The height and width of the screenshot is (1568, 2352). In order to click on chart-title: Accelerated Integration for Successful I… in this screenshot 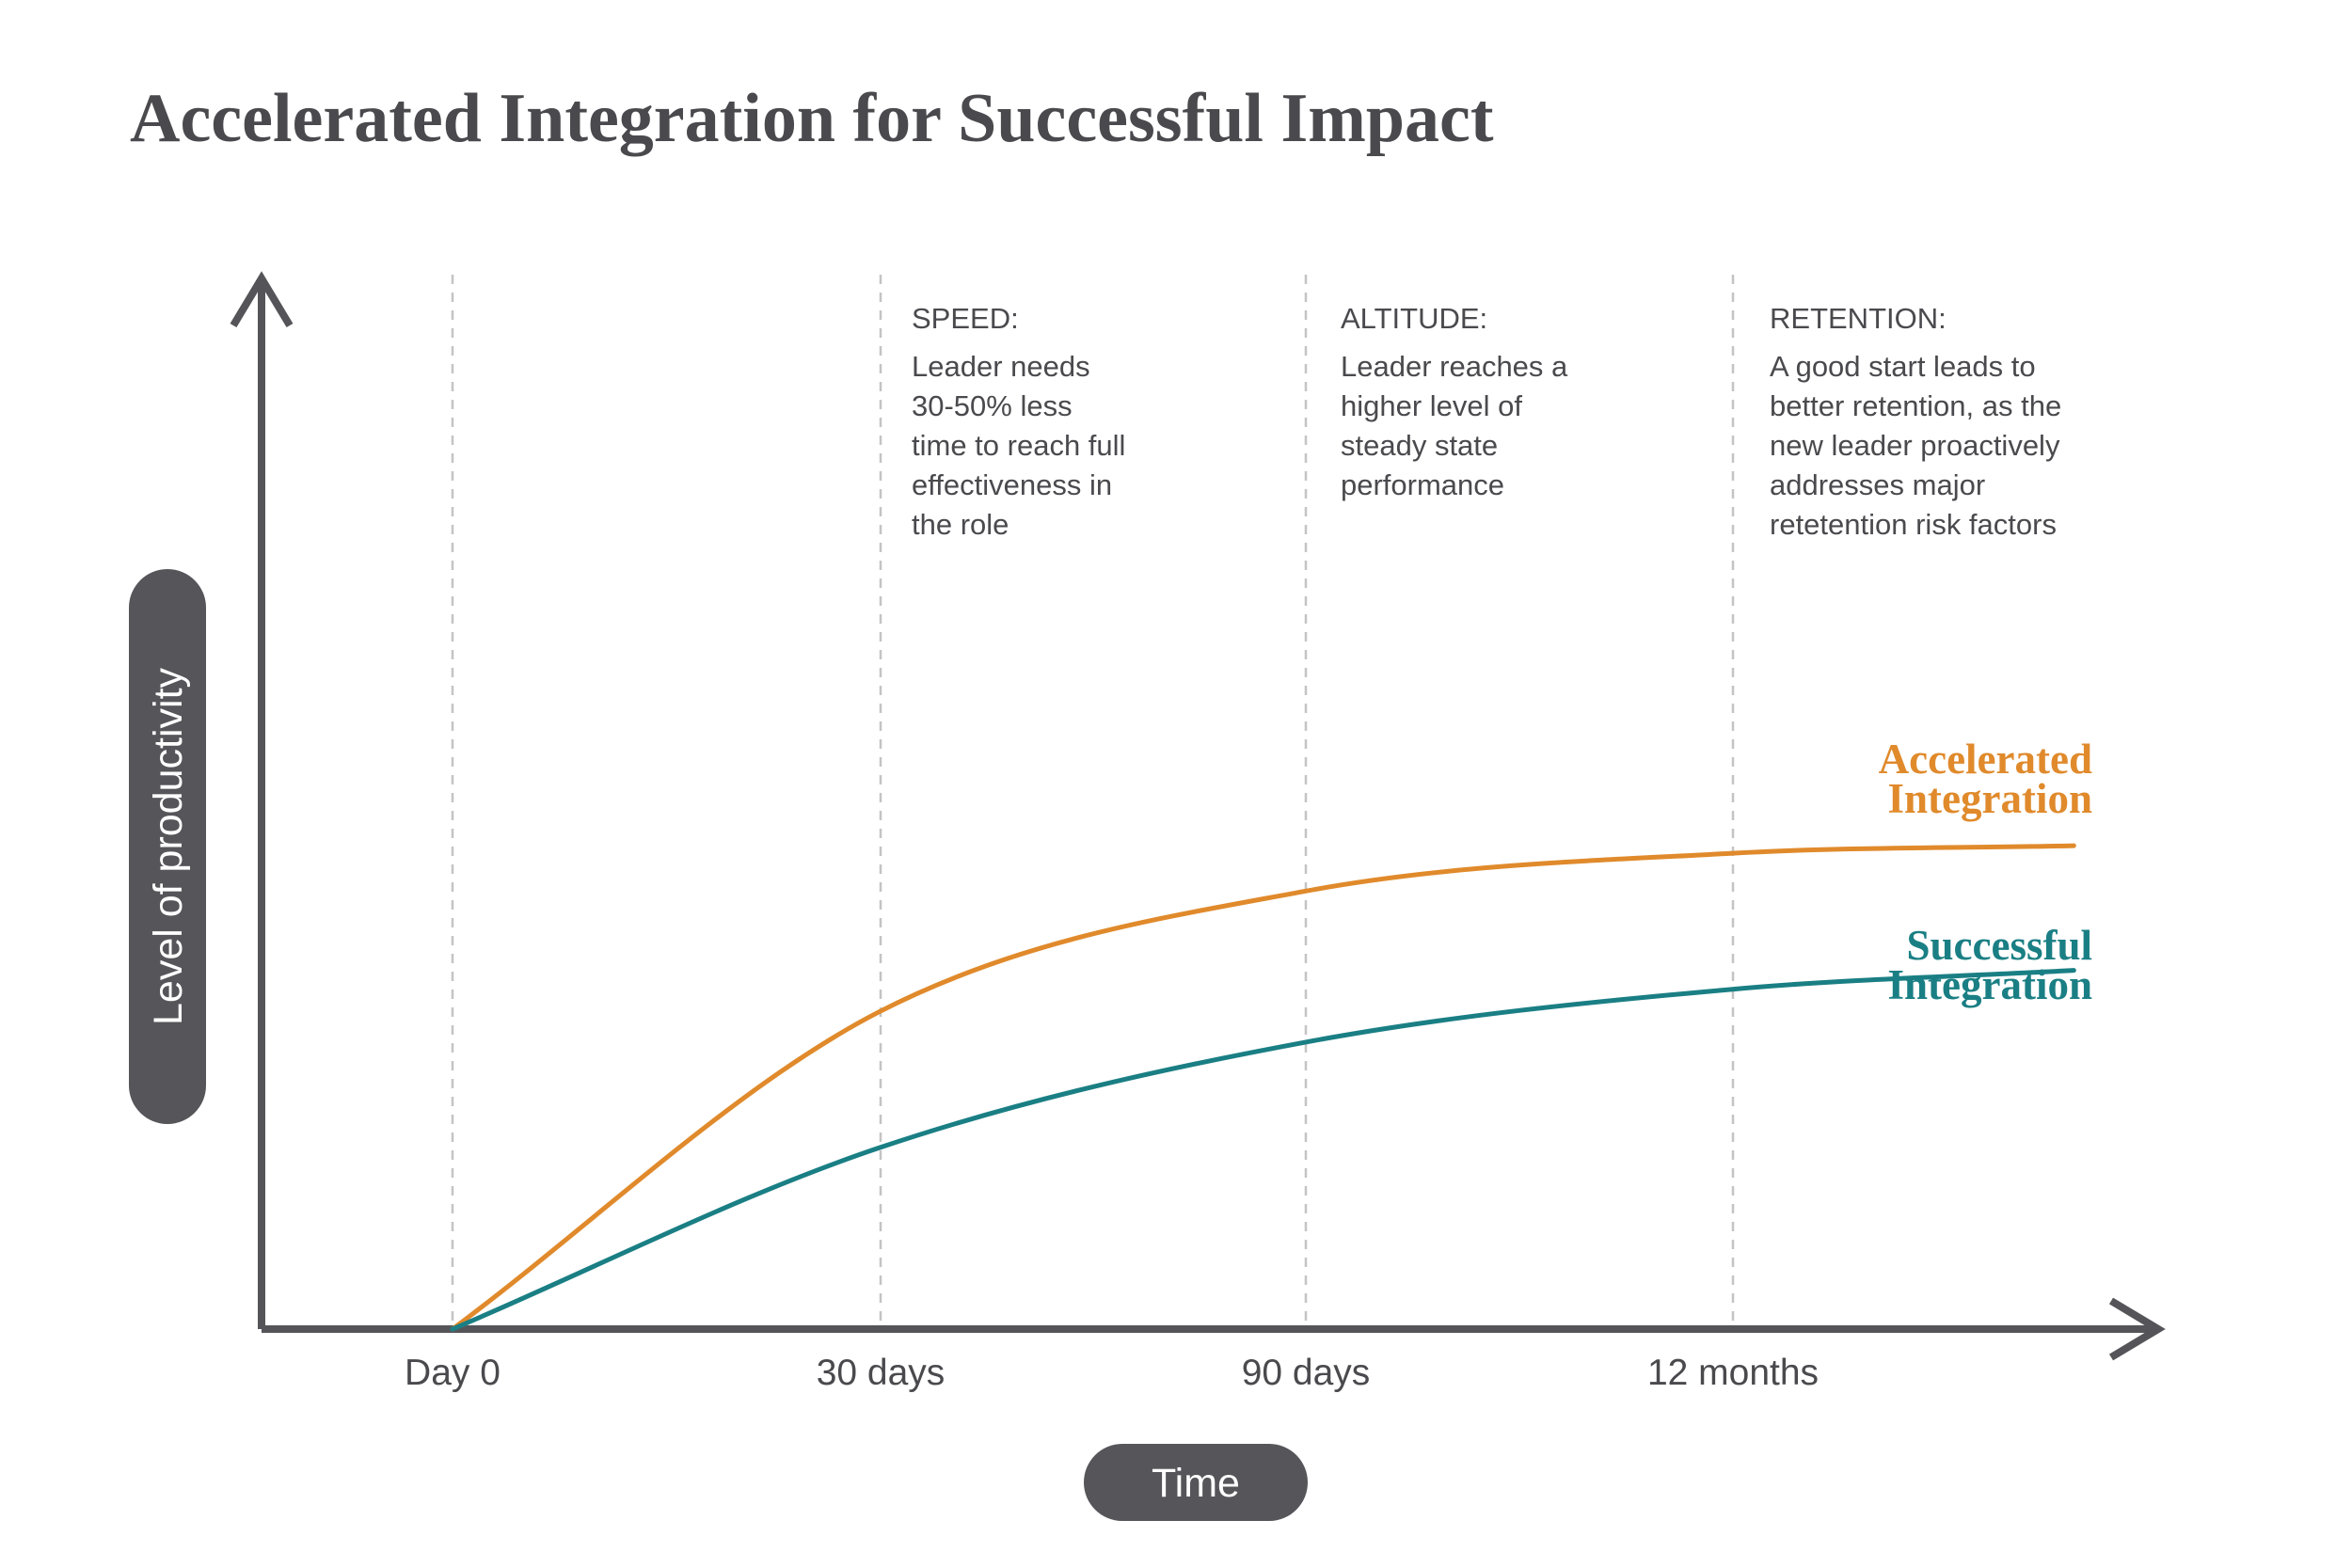, I will do `click(812, 119)`.